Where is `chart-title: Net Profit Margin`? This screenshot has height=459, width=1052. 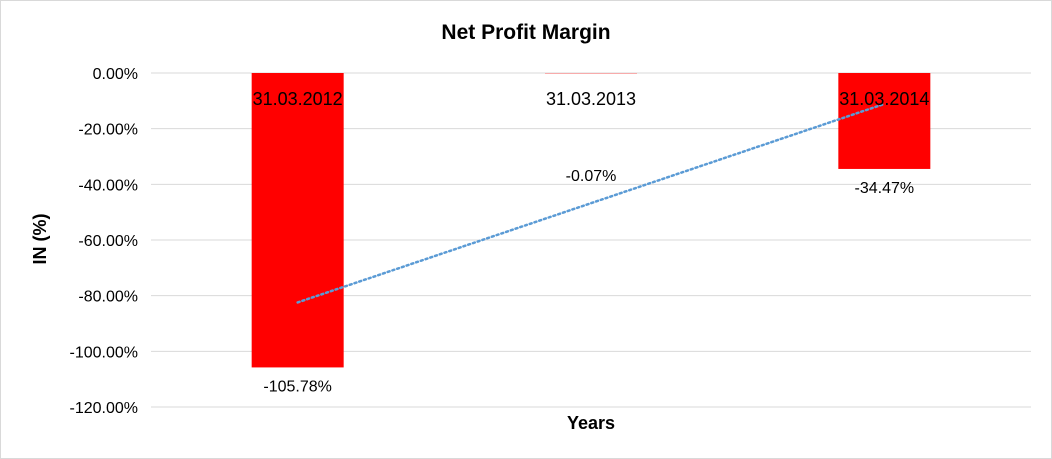 chart-title: Net Profit Margin is located at coordinates (525, 32).